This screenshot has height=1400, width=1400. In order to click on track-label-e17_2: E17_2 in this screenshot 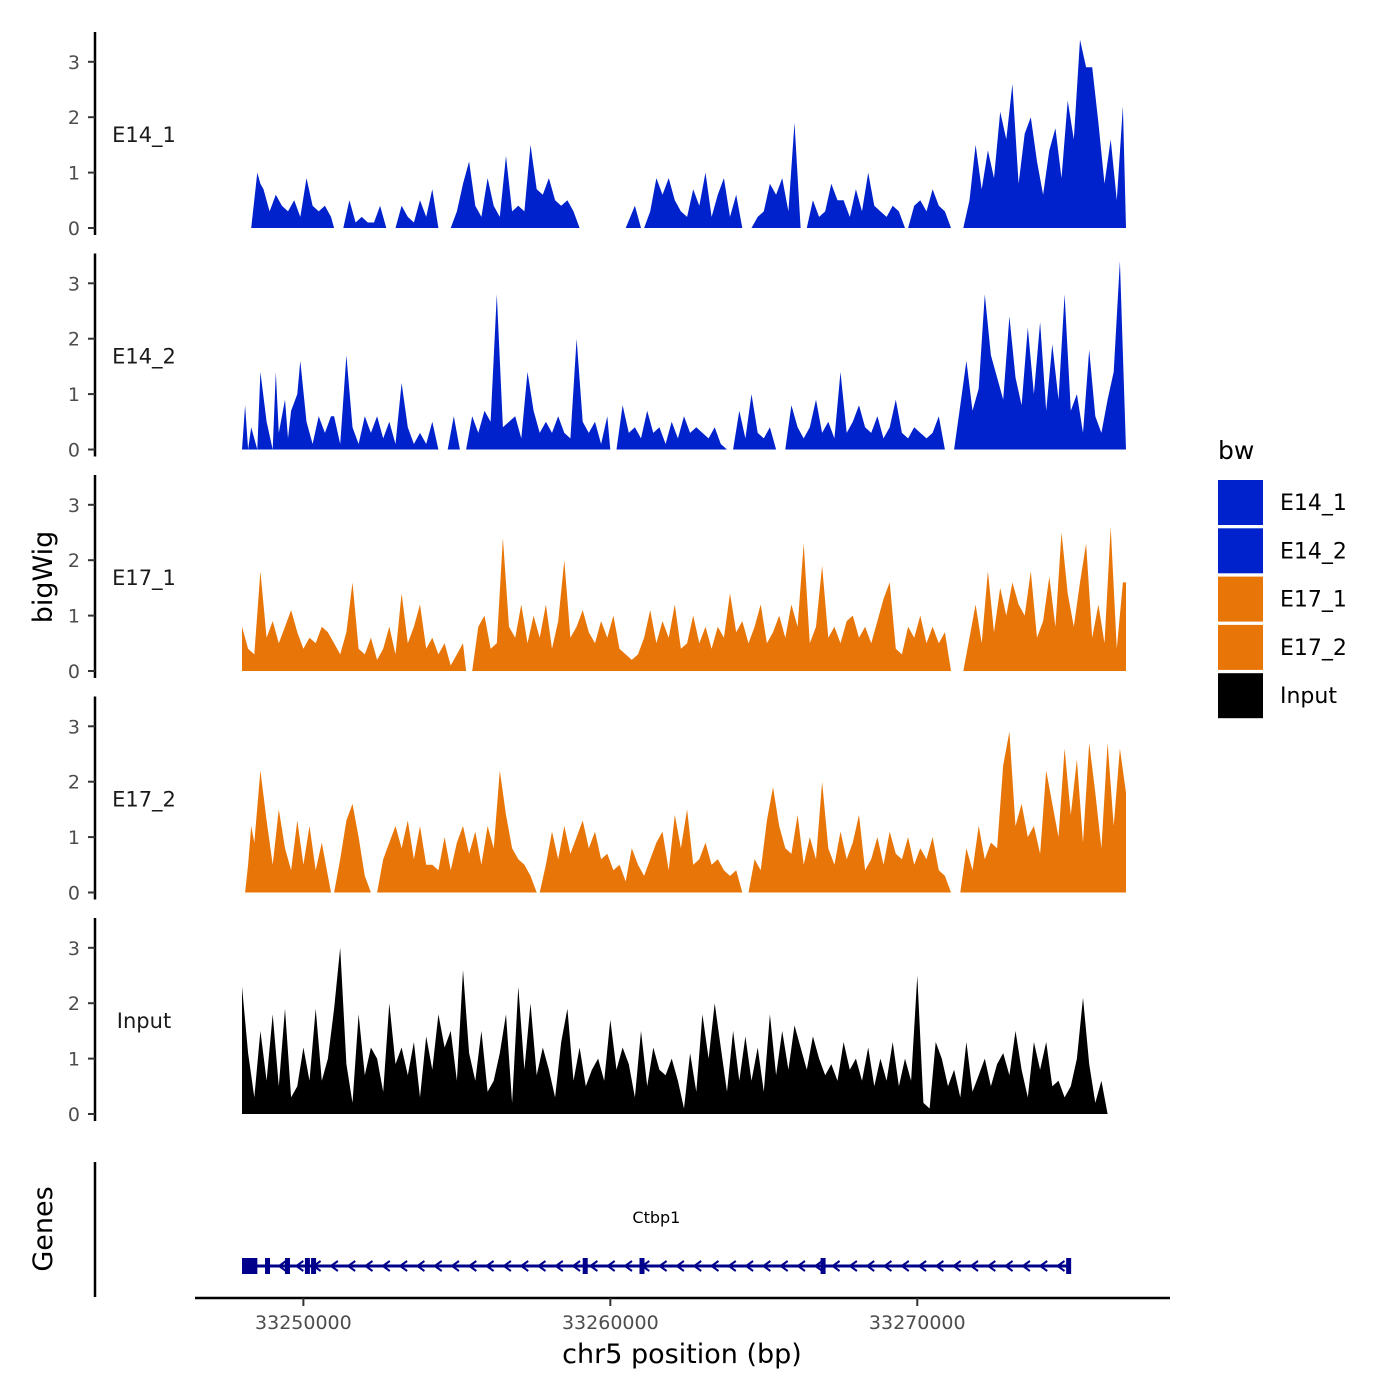, I will do `click(144, 800)`.